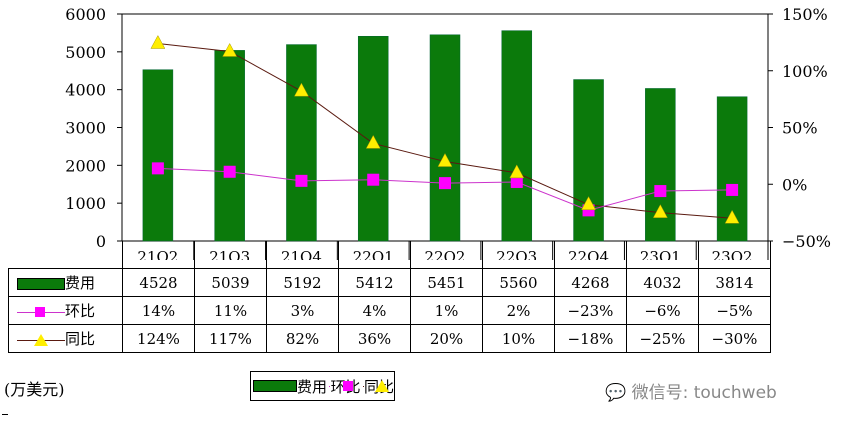 The image size is (841, 427). What do you see at coordinates (85, 52) in the screenshot?
I see `y-tick-label: 5000` at bounding box center [85, 52].